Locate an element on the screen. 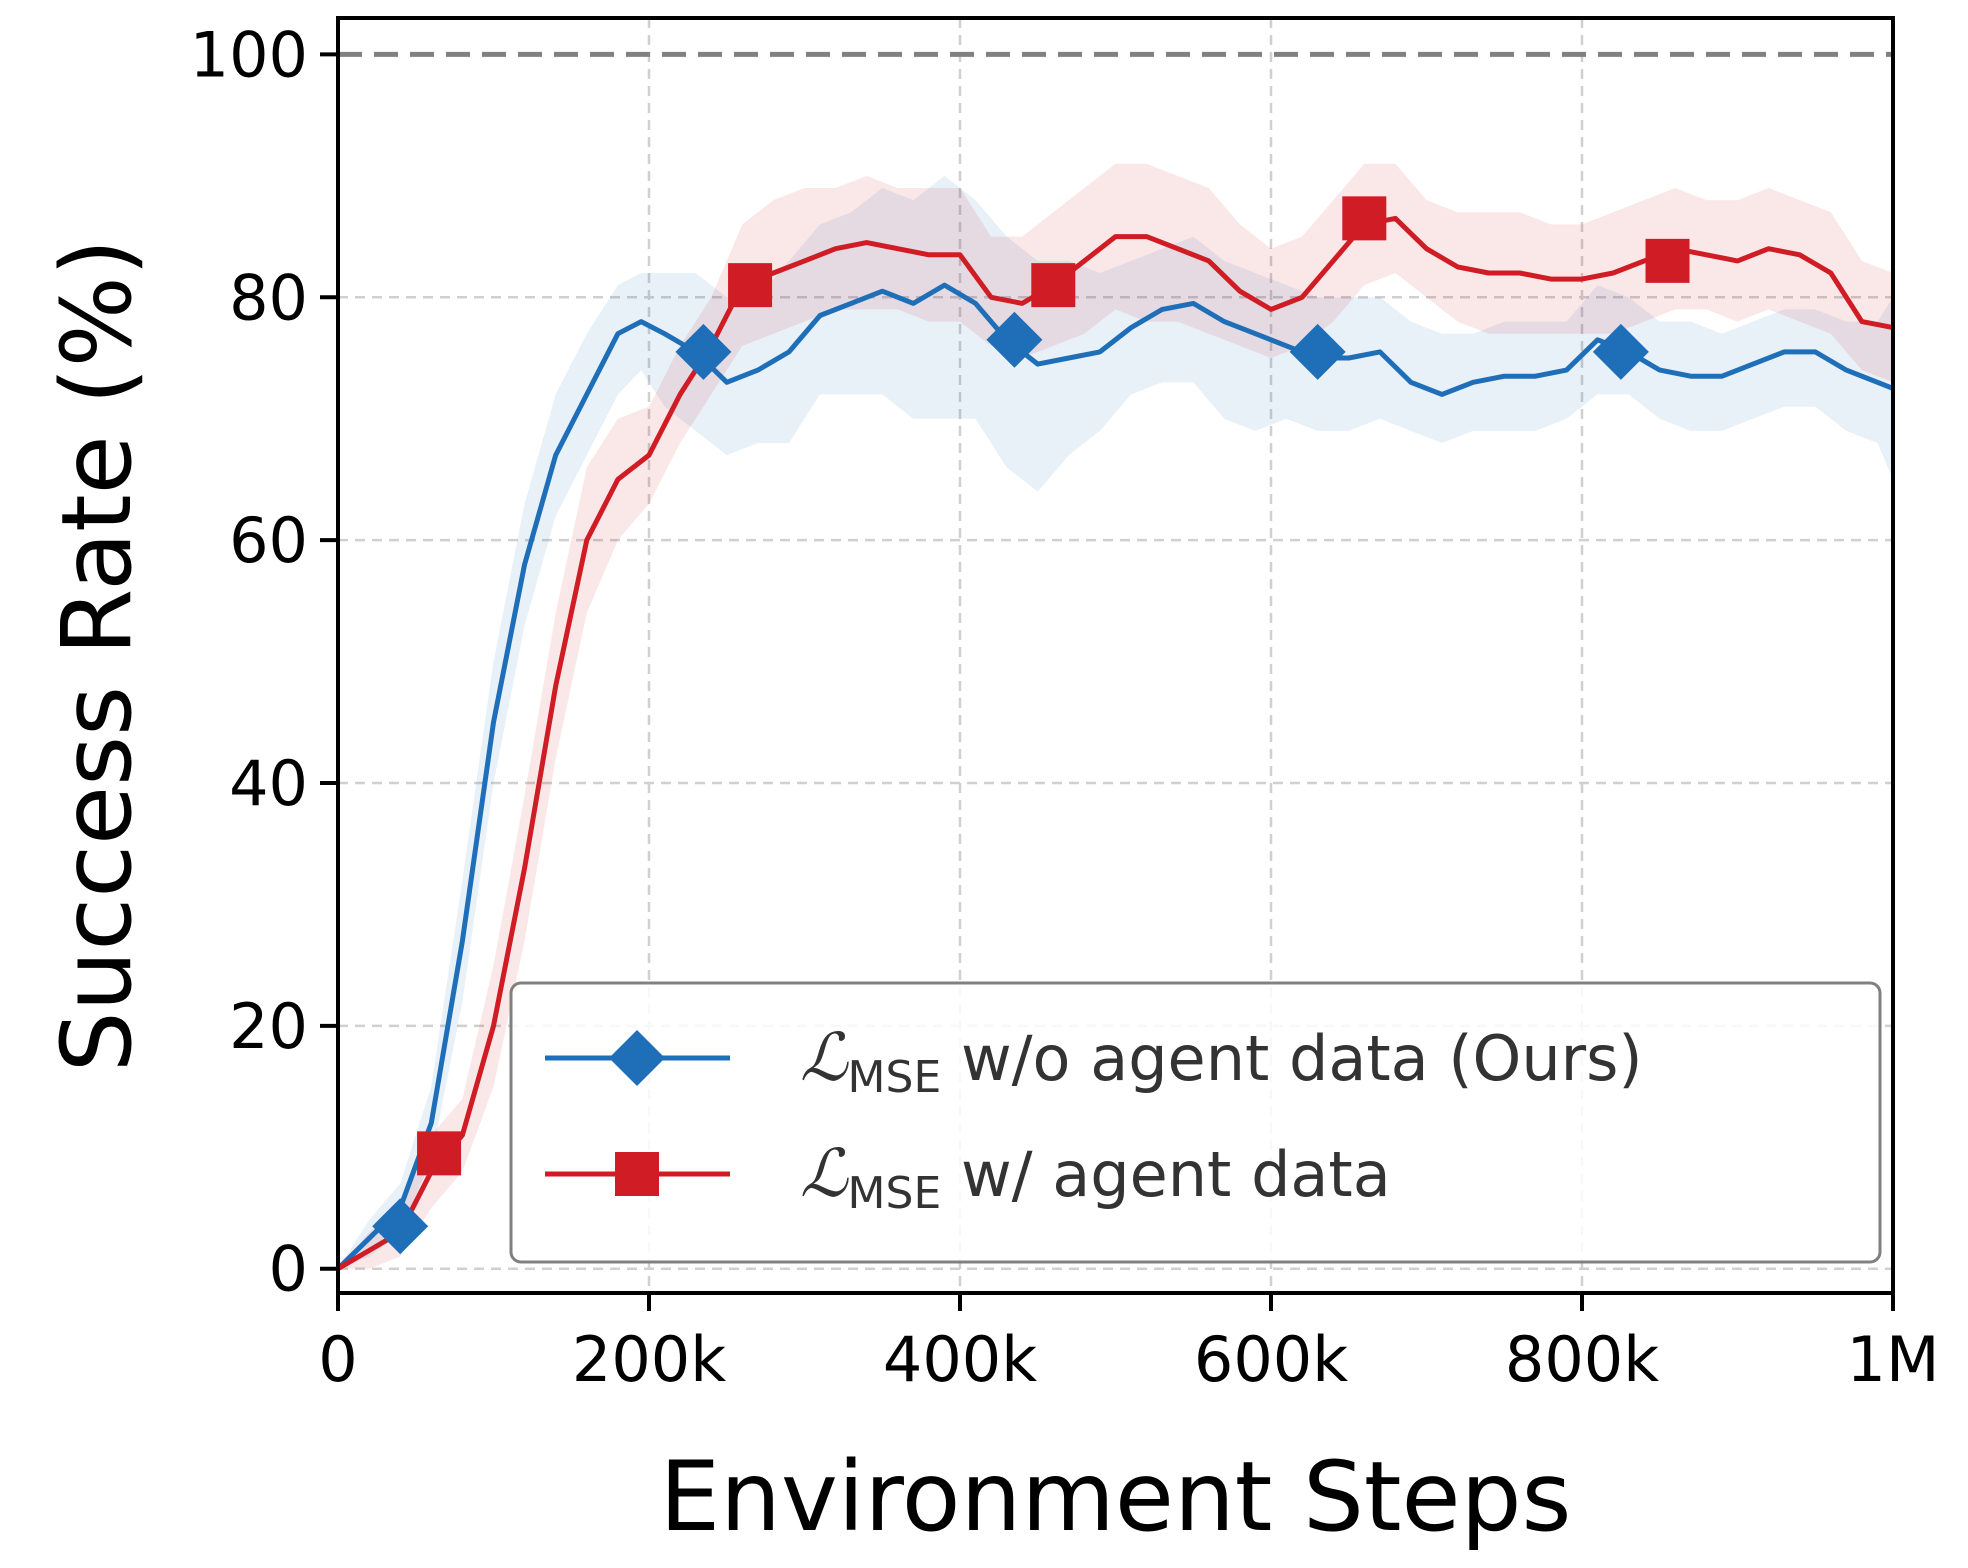 This screenshot has width=1968, height=1568. x-tick-label: 800k is located at coordinates (1582, 1359).